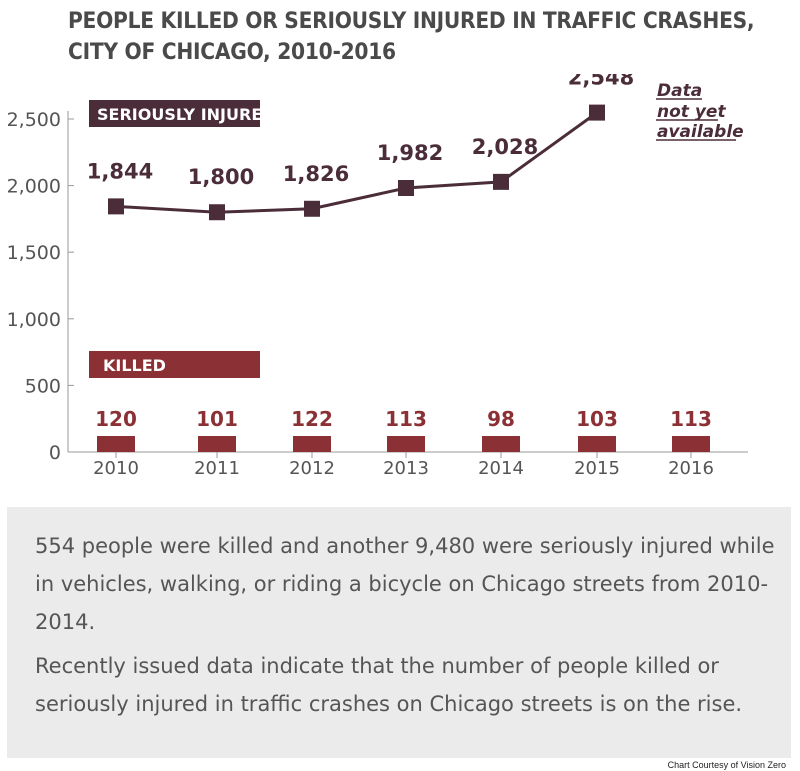  I want to click on data-label-killed: 101, so click(217, 419).